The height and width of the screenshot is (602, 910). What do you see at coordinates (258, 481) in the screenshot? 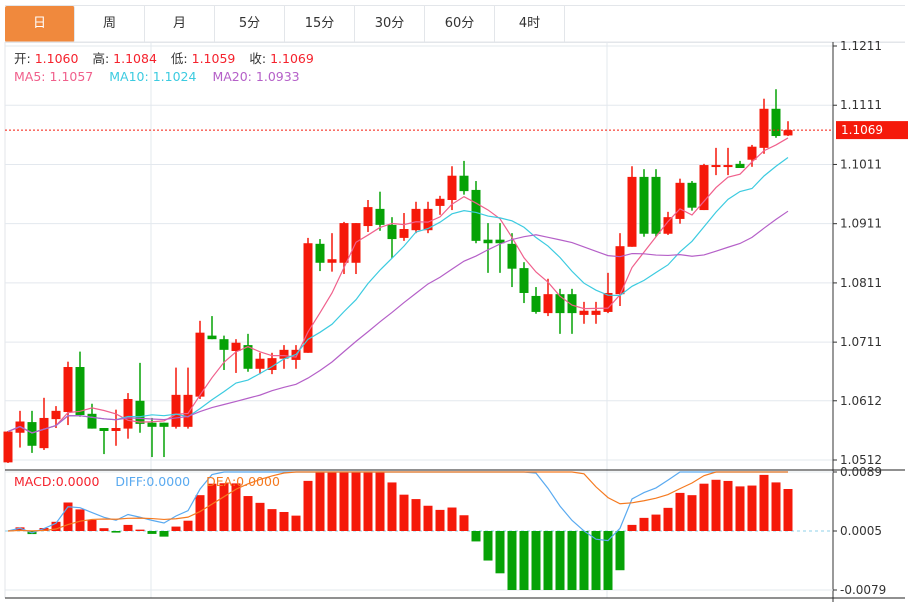
I see `dea-value: 0.0000` at bounding box center [258, 481].